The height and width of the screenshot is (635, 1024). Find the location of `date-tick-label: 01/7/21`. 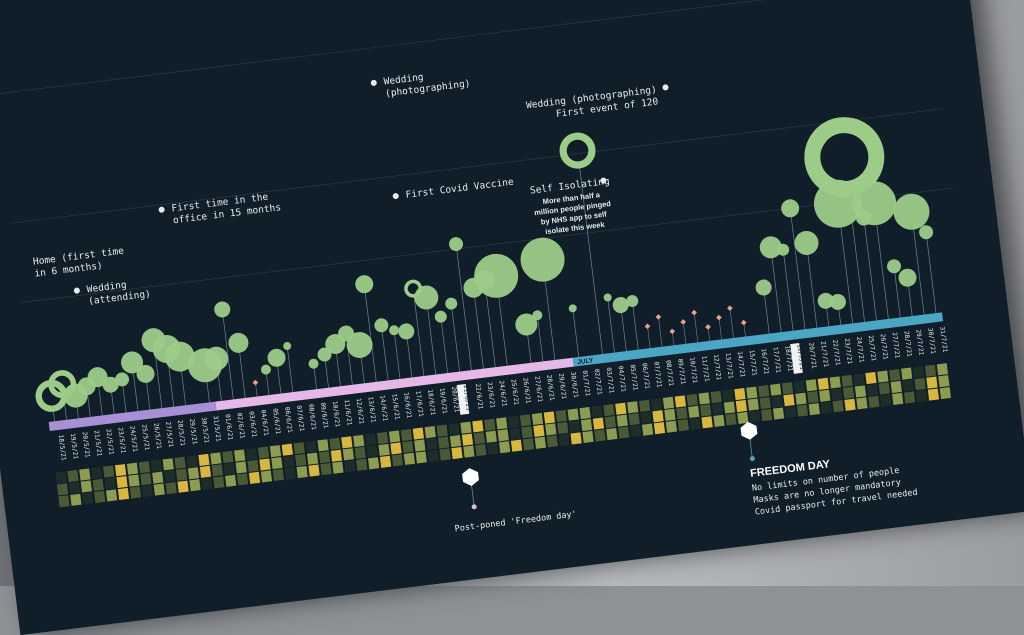

date-tick-label: 01/7/21 is located at coordinates (586, 383).